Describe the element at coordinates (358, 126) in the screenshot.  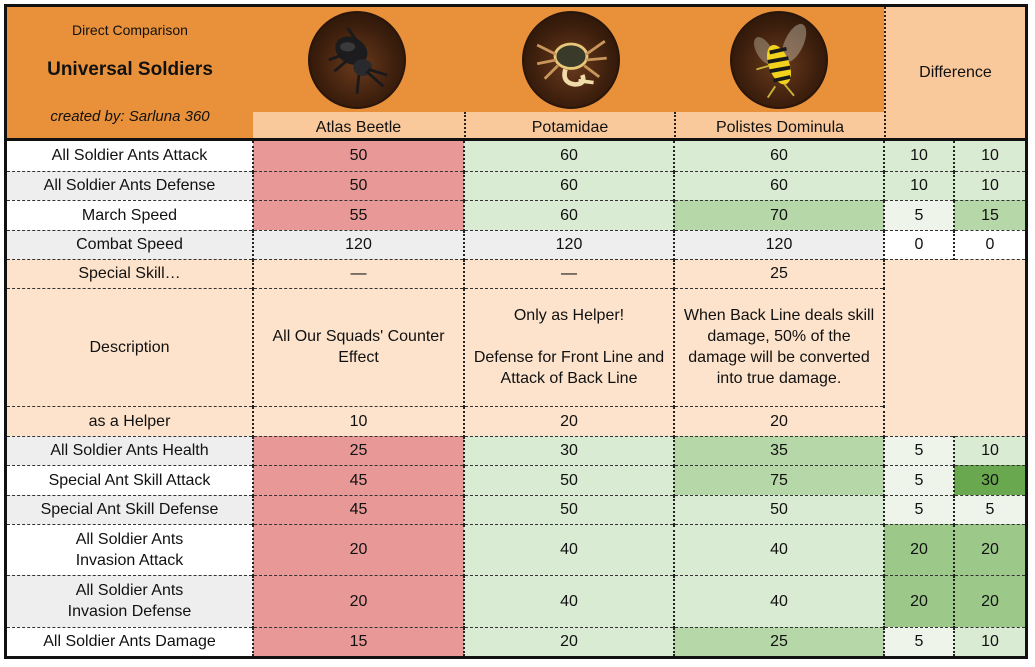
I see `unit-name-atlas-beetle: Atlas Beetle` at that location.